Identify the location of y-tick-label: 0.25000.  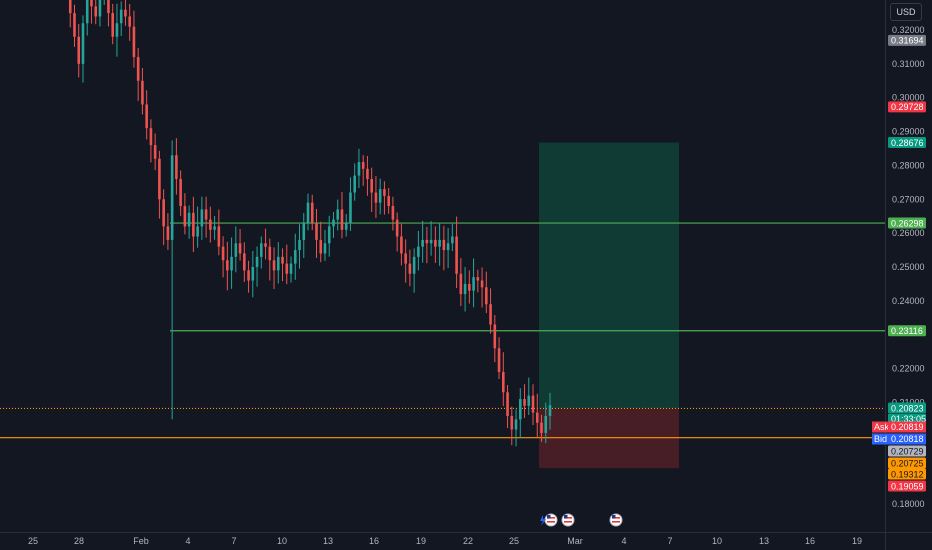
(908, 267).